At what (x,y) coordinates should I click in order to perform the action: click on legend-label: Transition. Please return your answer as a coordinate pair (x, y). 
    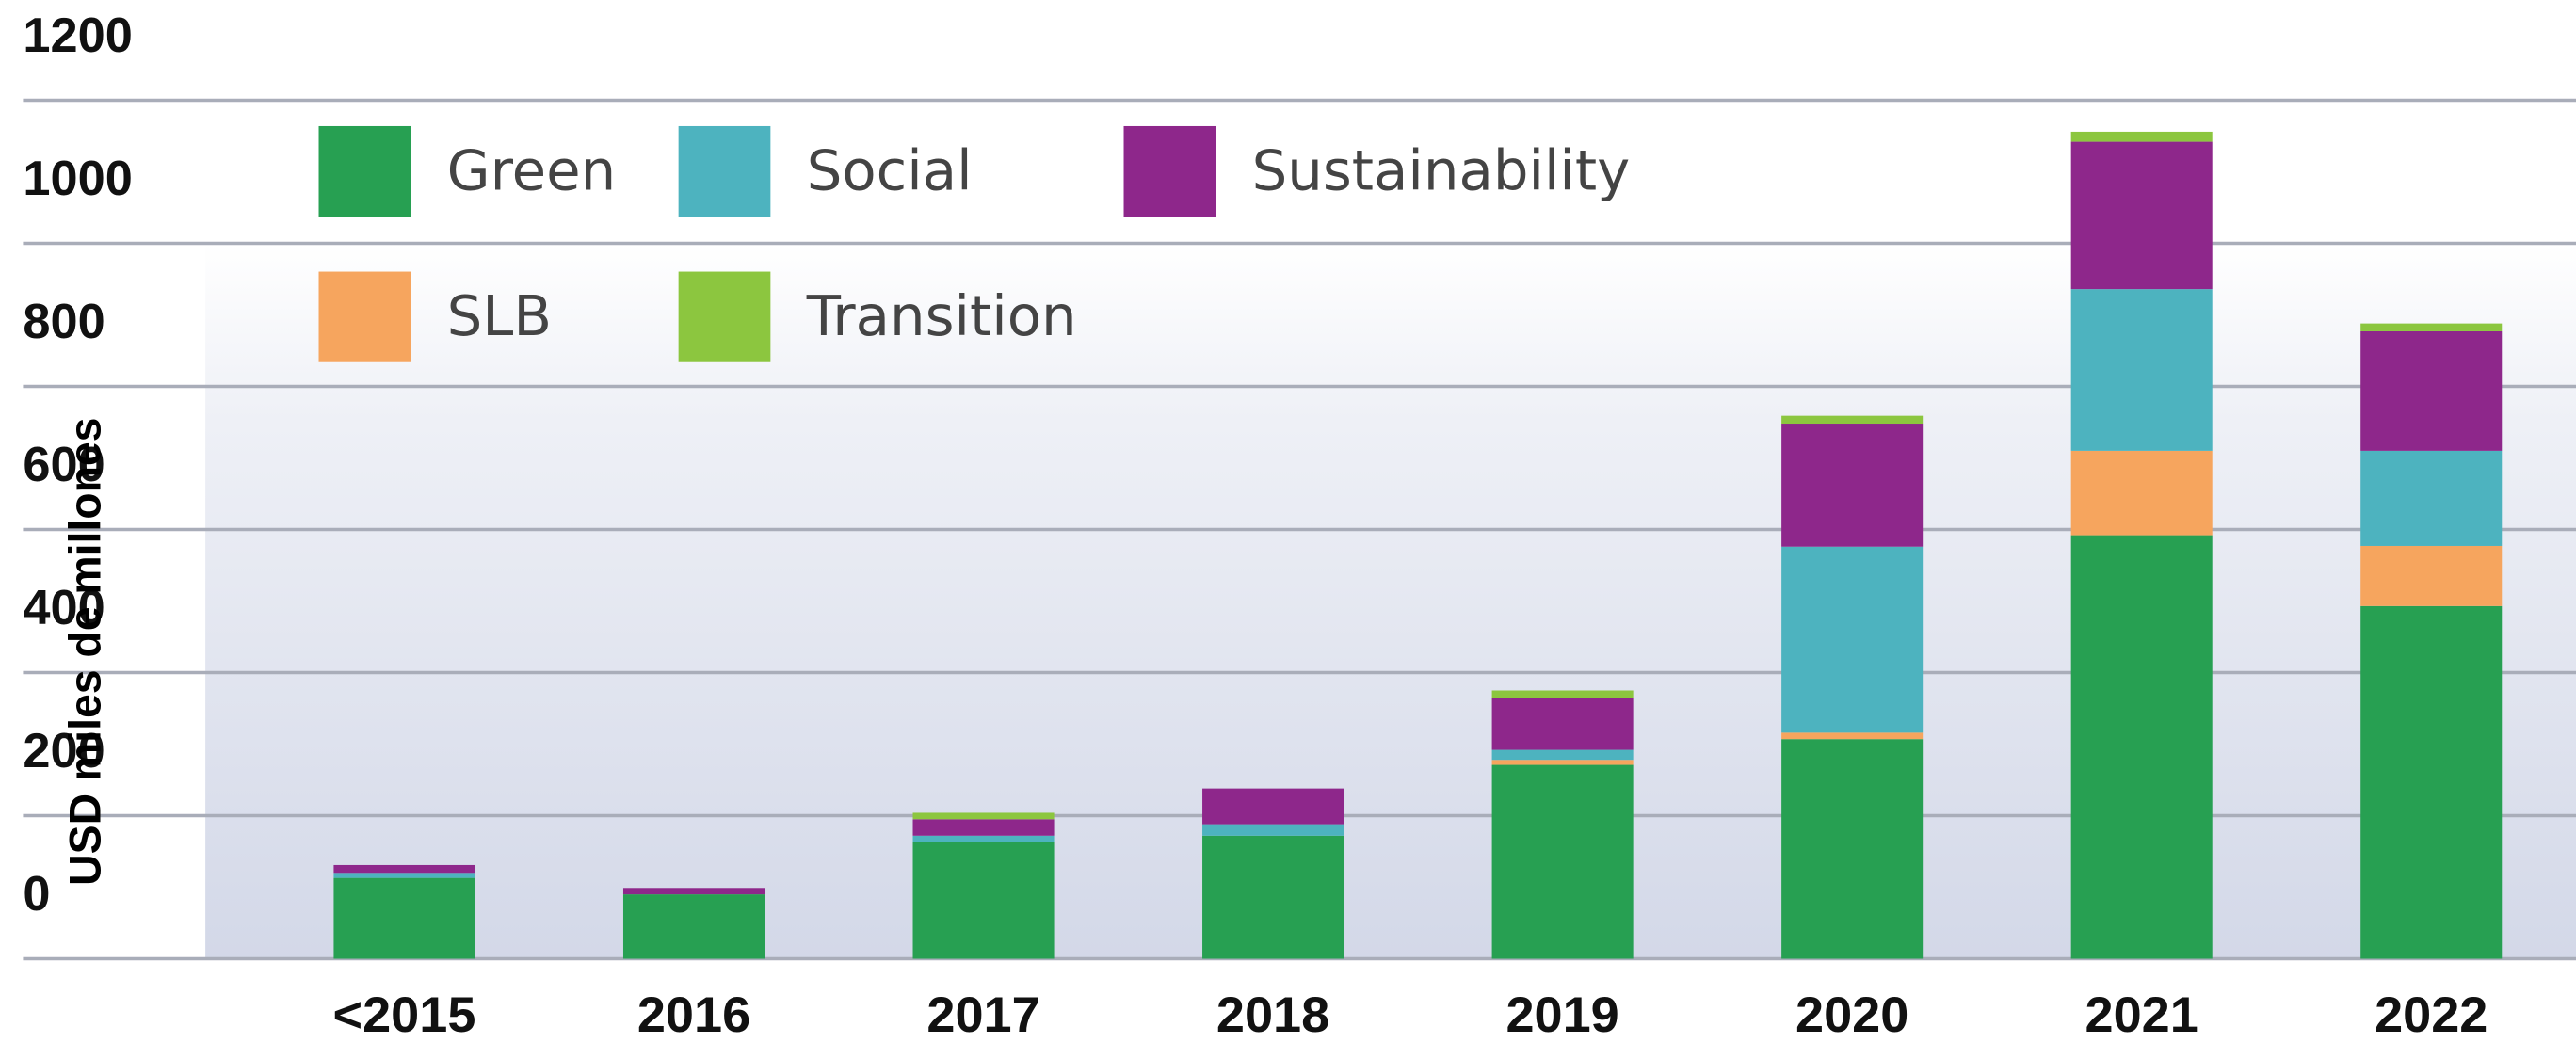
    Looking at the image, I should click on (941, 315).